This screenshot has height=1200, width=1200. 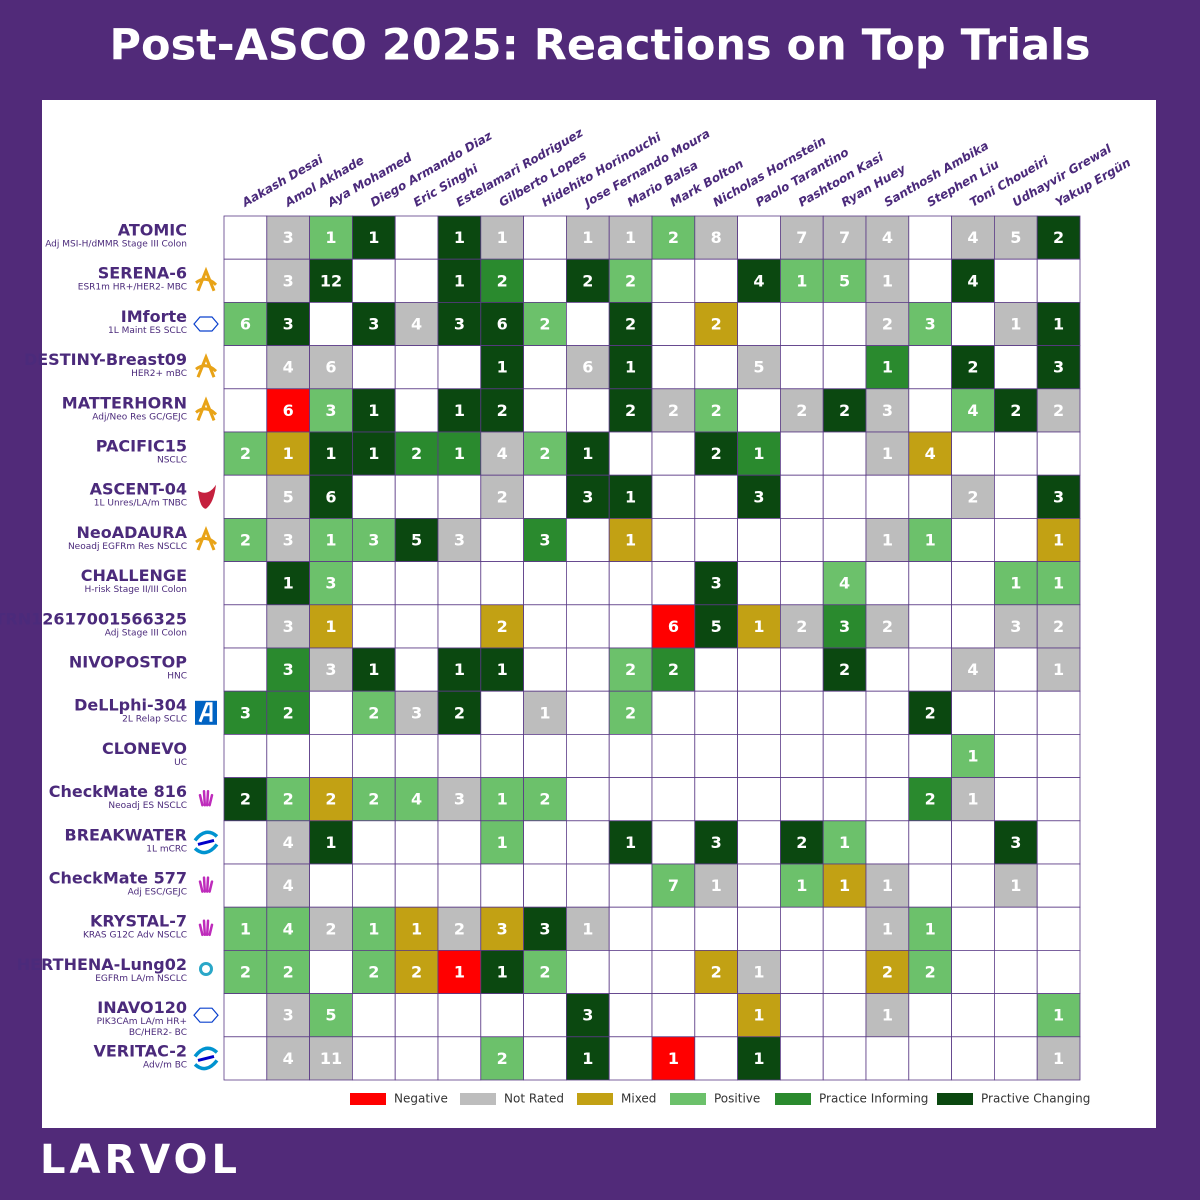 I want to click on cell-value: 8, so click(x=716, y=237).